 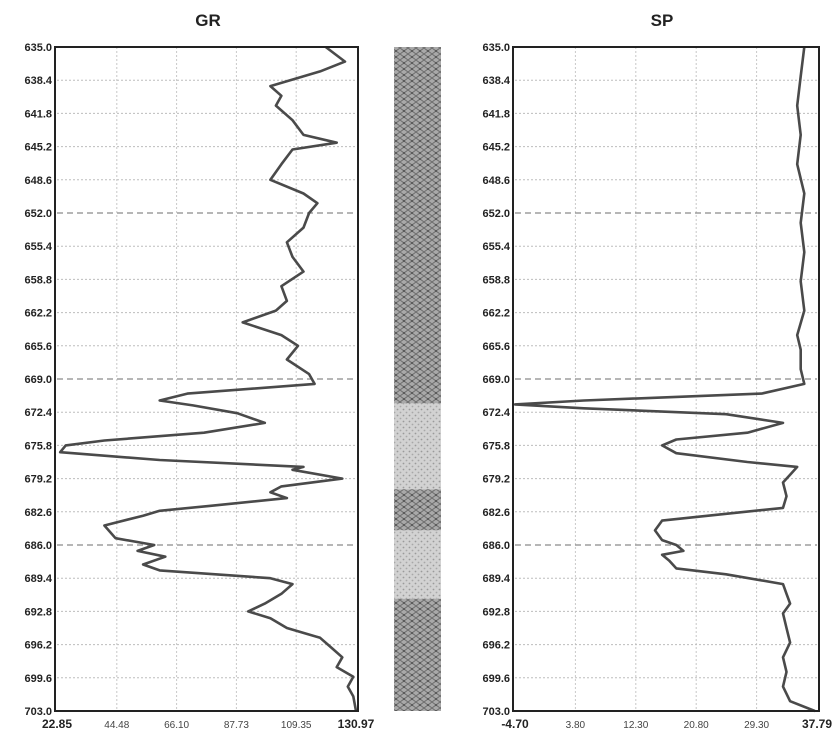 I want to click on x-tick-label: 3.80, so click(x=576, y=725).